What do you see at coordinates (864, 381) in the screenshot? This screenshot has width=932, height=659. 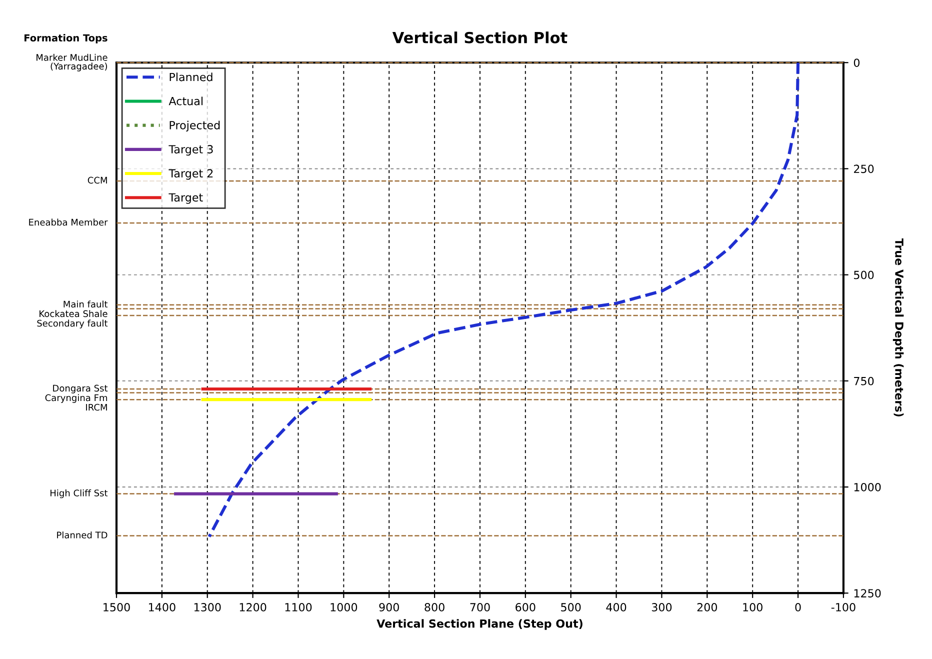 I see `y-tick-label: 750` at bounding box center [864, 381].